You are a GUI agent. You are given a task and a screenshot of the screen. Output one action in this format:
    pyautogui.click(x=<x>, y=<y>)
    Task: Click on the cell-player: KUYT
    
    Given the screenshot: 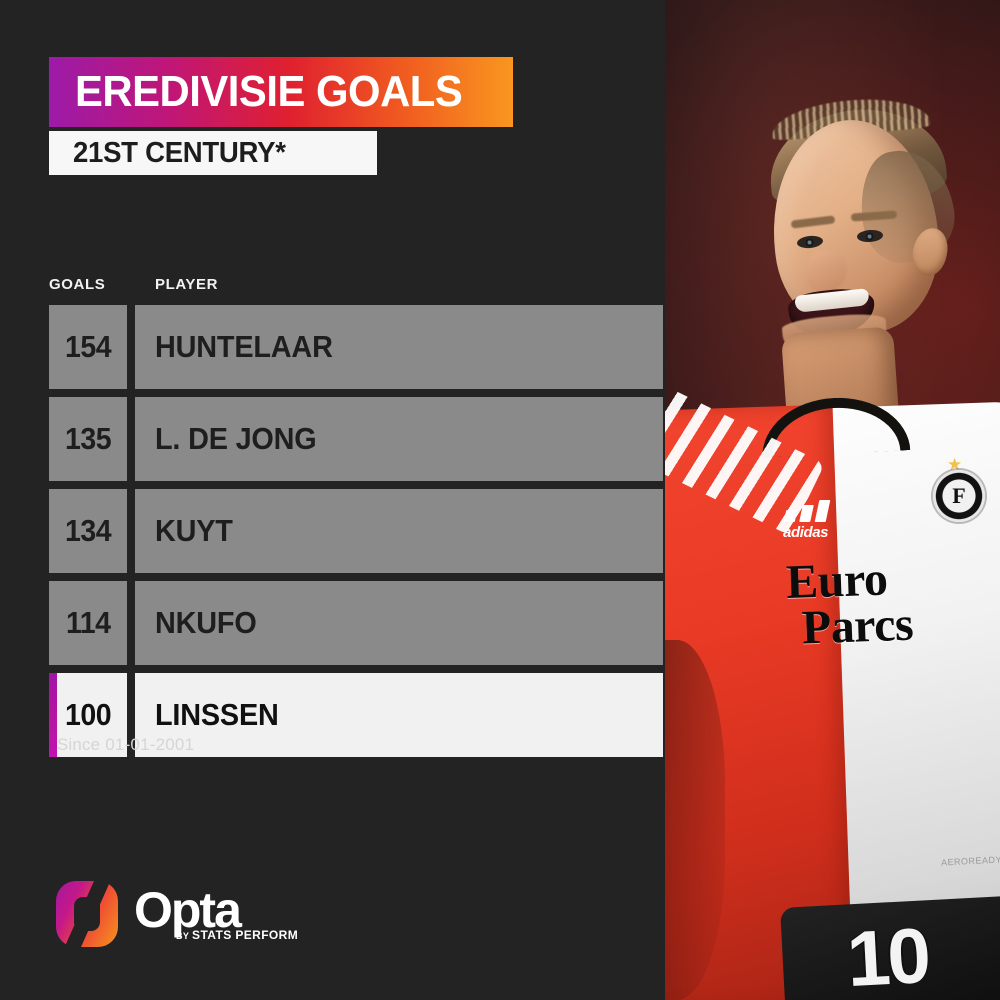 What is the action you would take?
    pyautogui.click(x=399, y=531)
    